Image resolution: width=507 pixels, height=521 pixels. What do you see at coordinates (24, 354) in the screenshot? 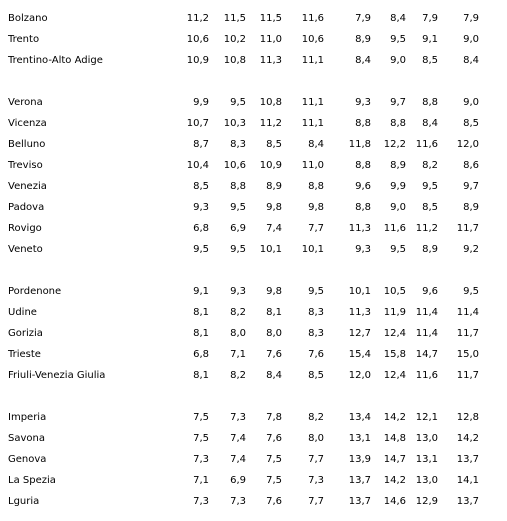
I see `row-label: Trieste` at bounding box center [24, 354].